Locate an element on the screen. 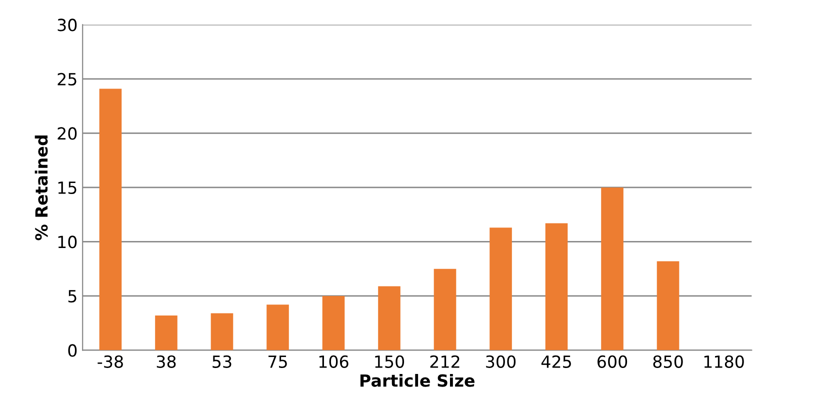  y-tick-label: 5 is located at coordinates (72, 296).